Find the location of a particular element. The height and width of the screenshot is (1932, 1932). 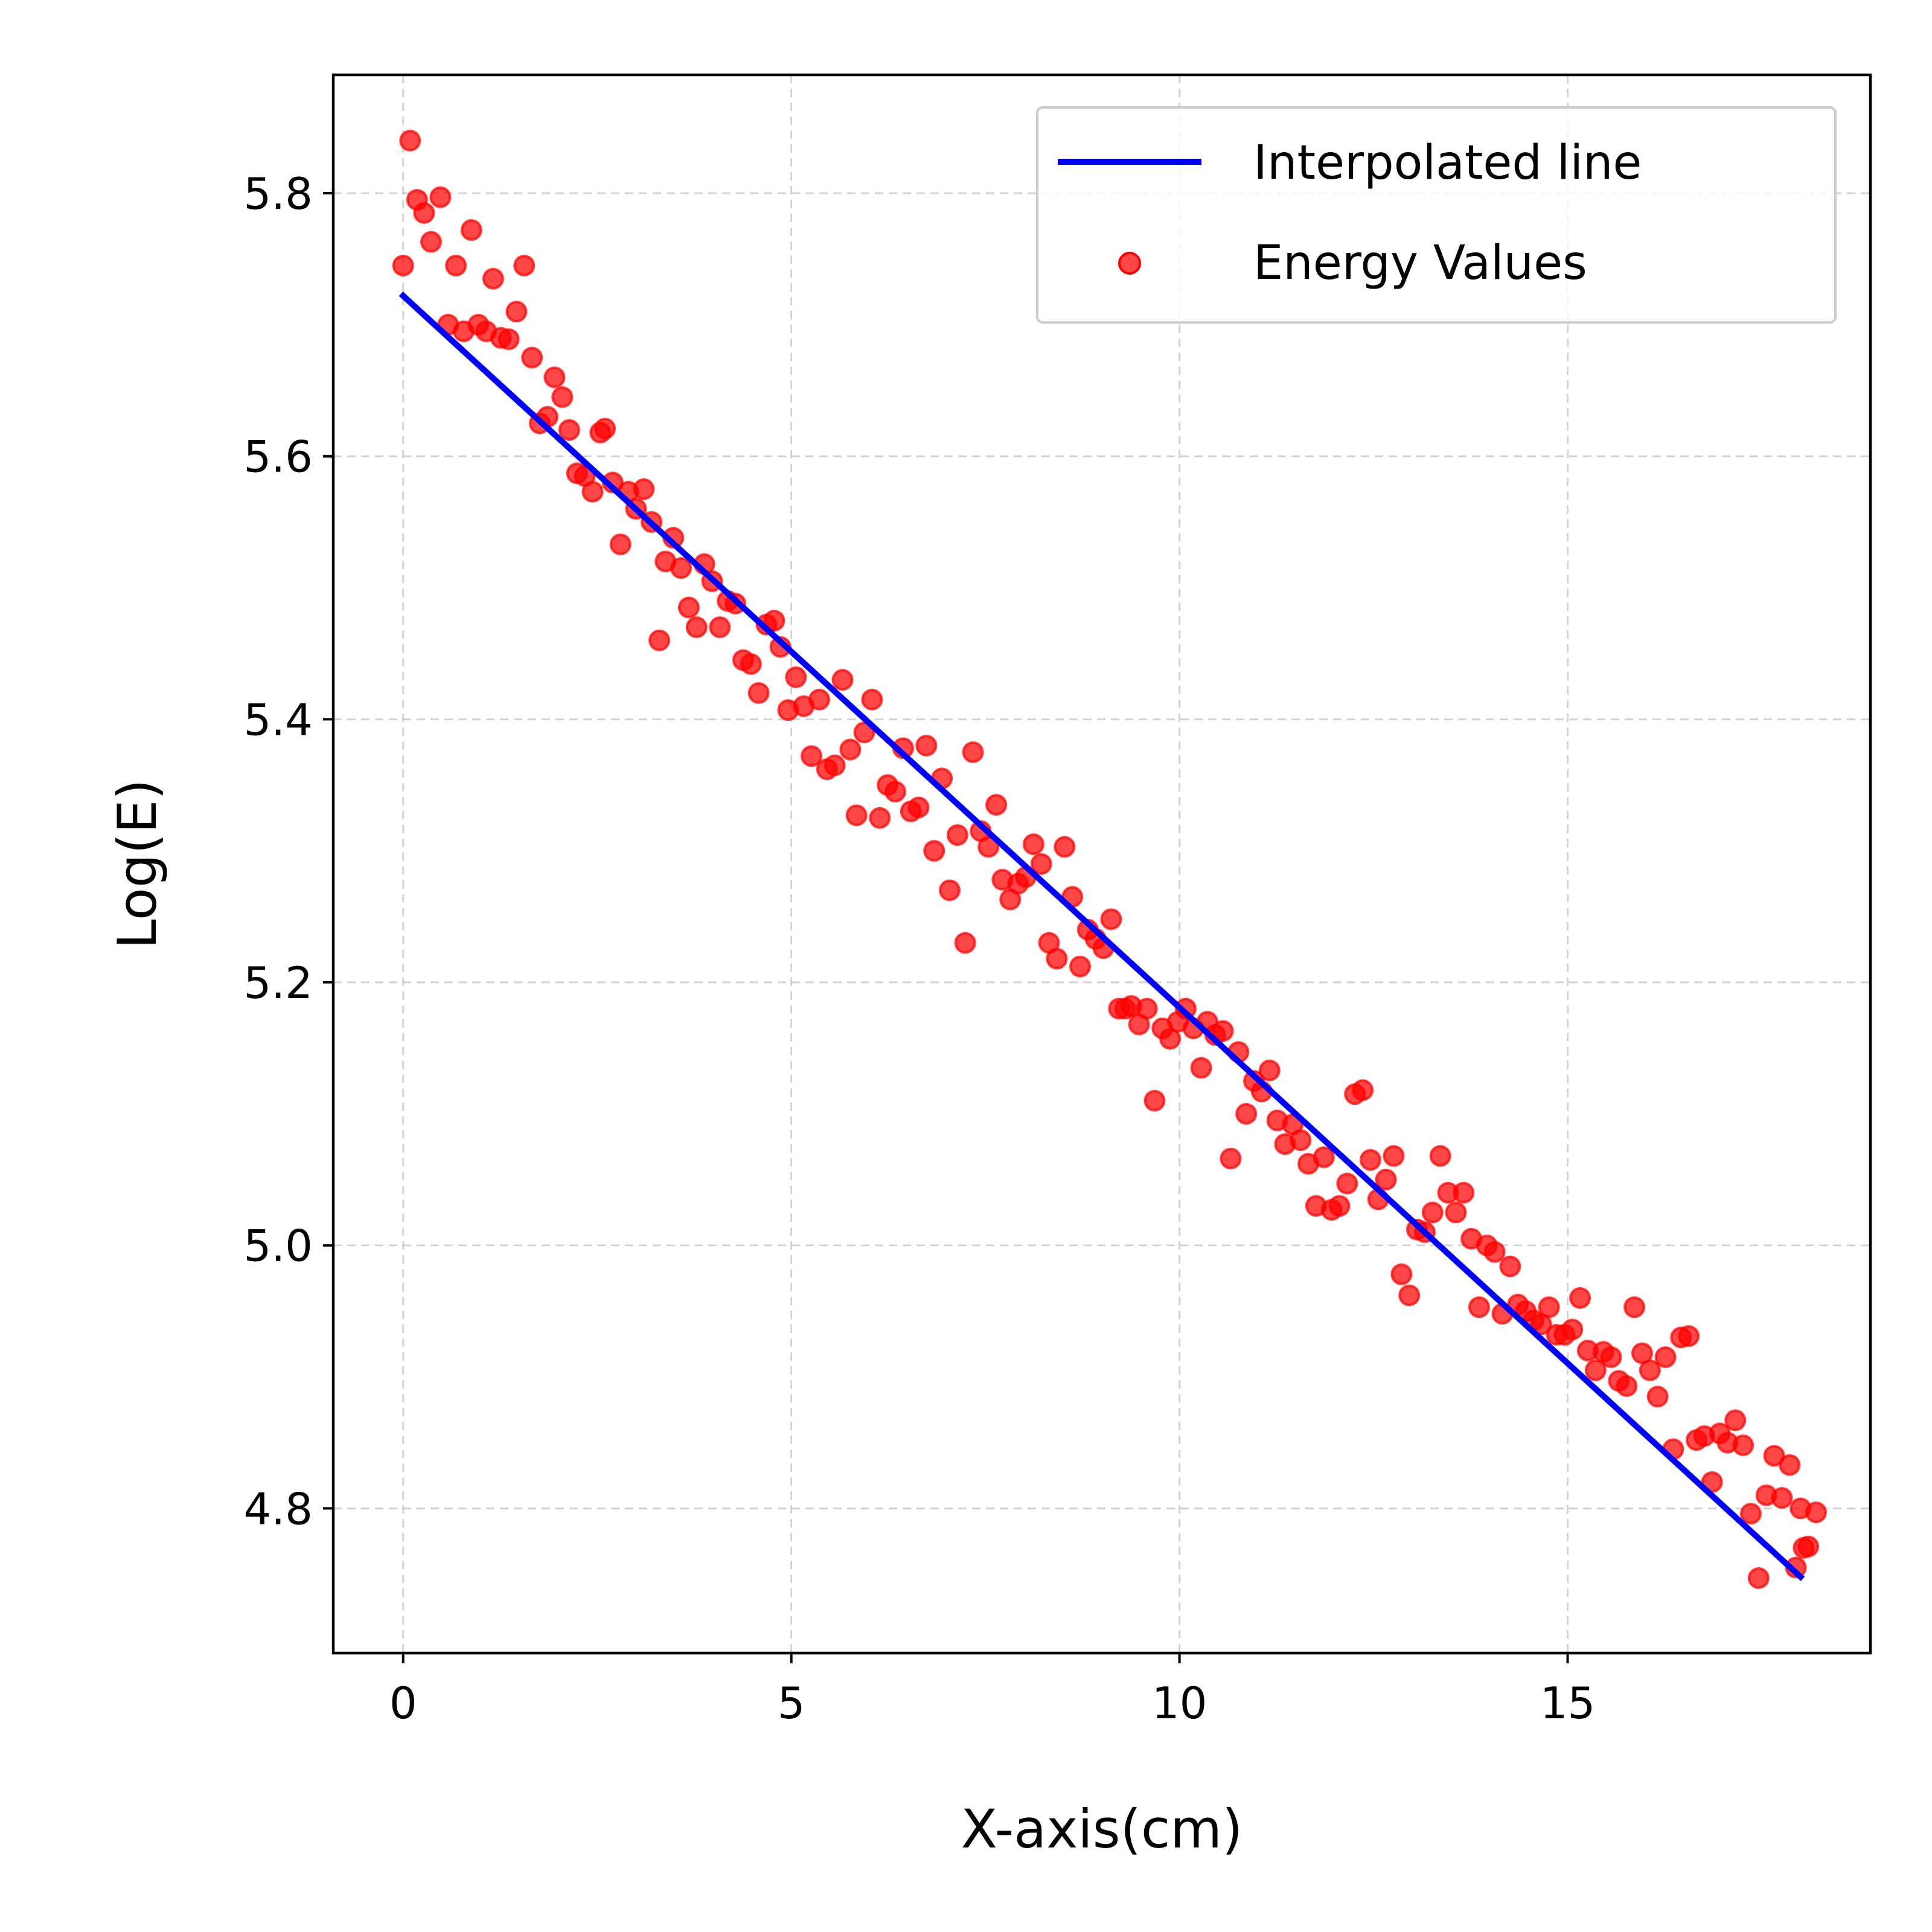

x-tick-label: 10 is located at coordinates (1180, 1704).